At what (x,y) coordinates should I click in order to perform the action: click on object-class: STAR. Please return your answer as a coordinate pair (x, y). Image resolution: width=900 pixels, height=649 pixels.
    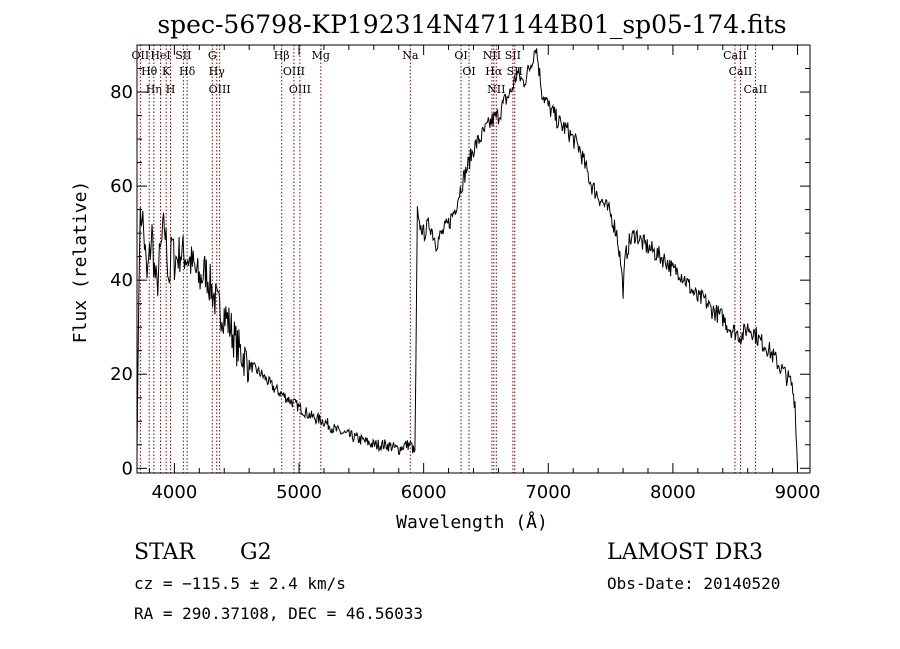
    Looking at the image, I should click on (164, 552).